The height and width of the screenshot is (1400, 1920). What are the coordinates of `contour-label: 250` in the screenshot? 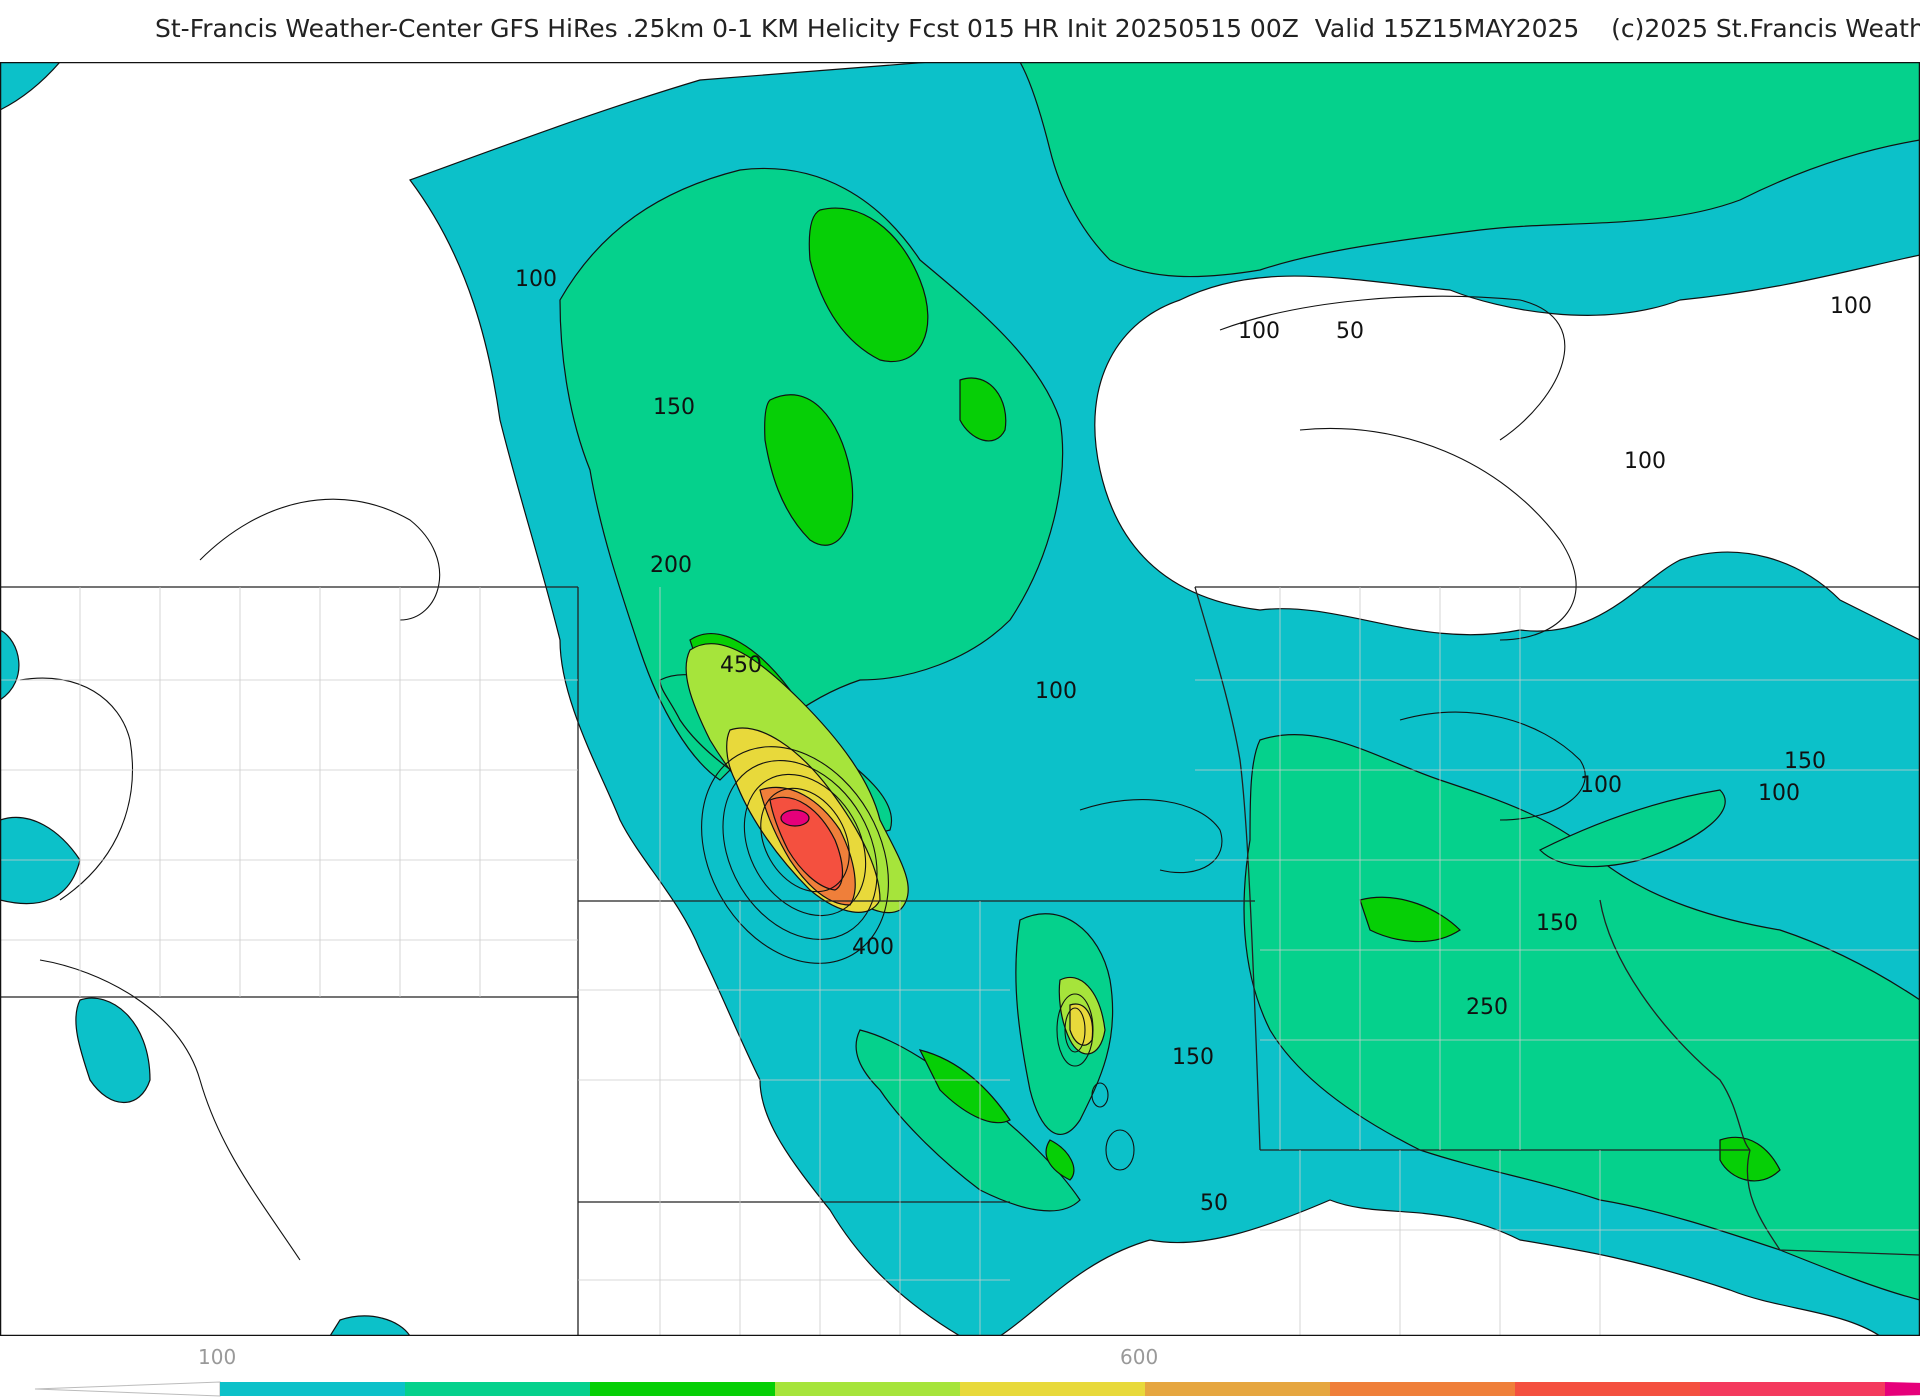 It's located at (1487, 1007).